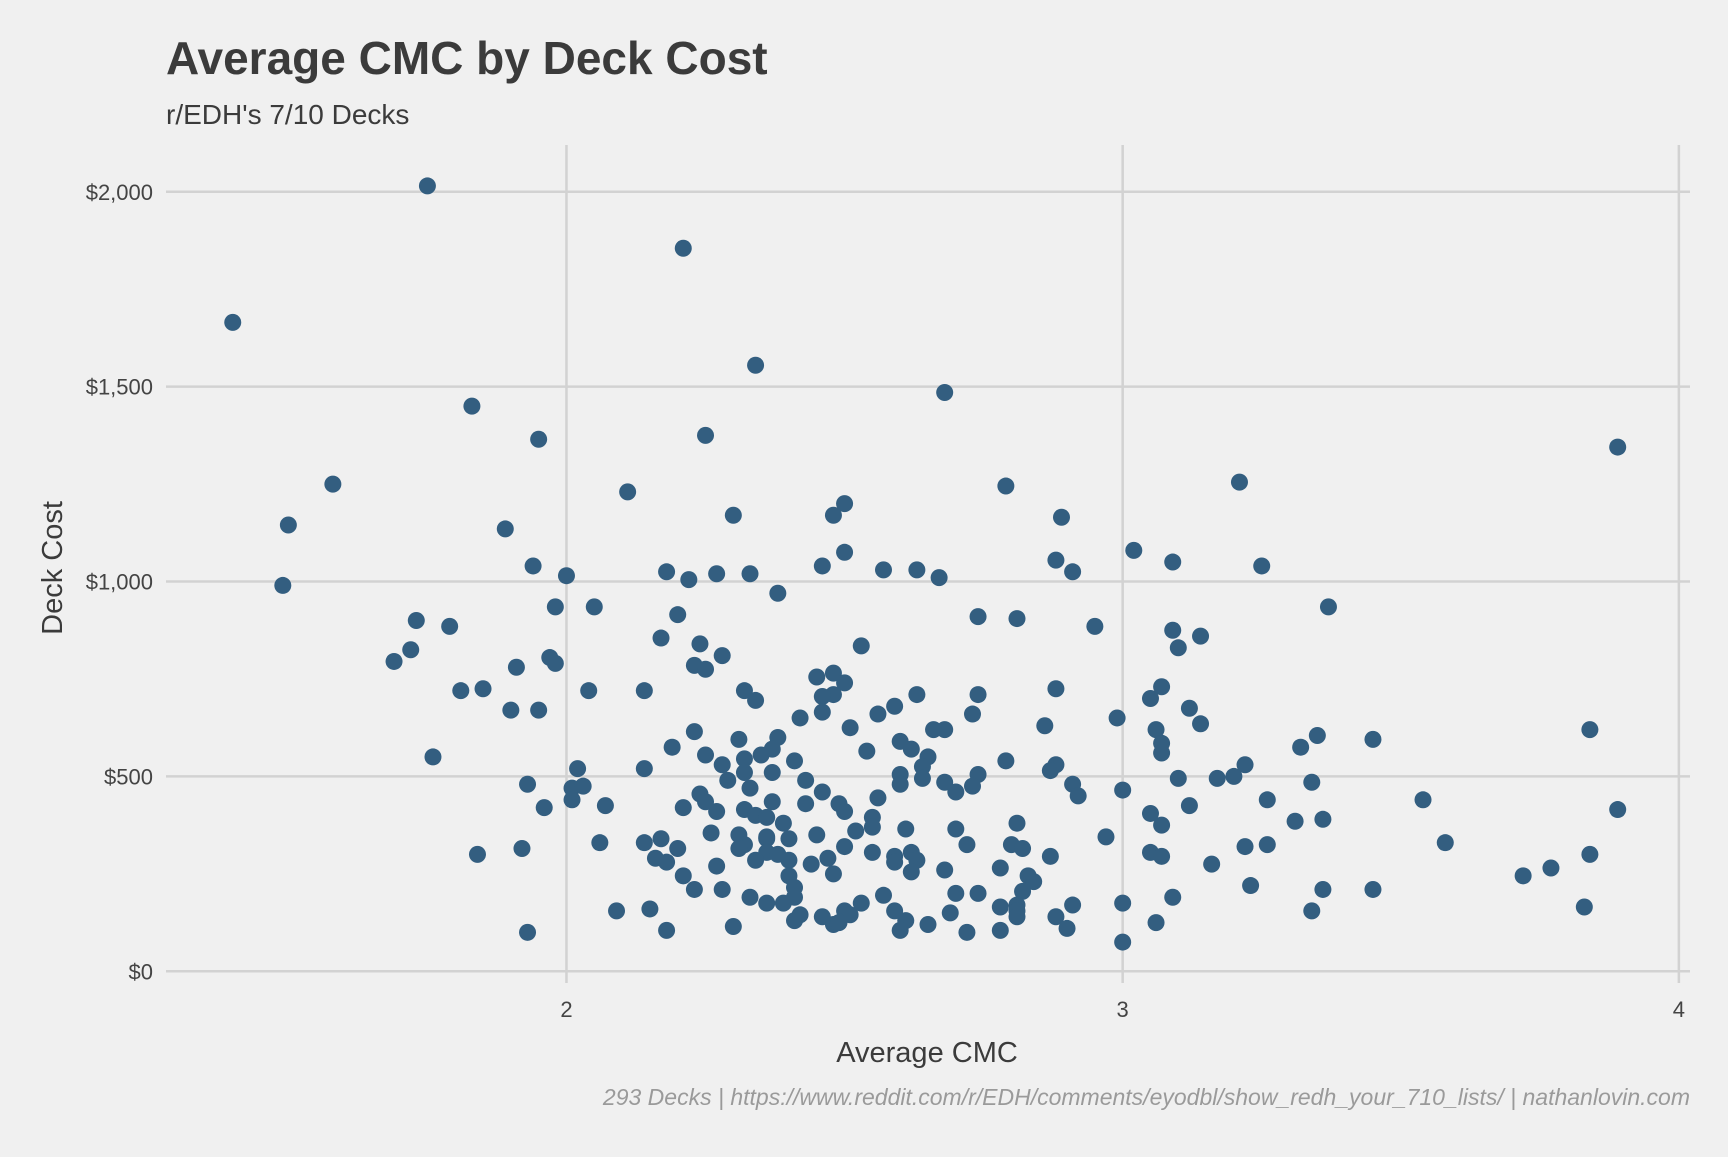 Image resolution: width=1728 pixels, height=1157 pixels. I want to click on chart-subtitle: r/EDH's 7/10 Decks, so click(287, 114).